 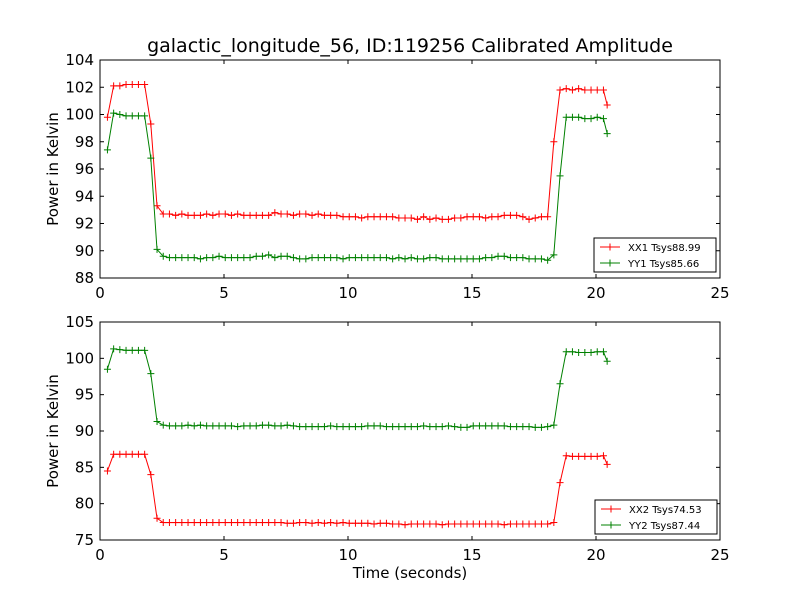 I want to click on x-tick-label: 15, so click(x=471, y=293).